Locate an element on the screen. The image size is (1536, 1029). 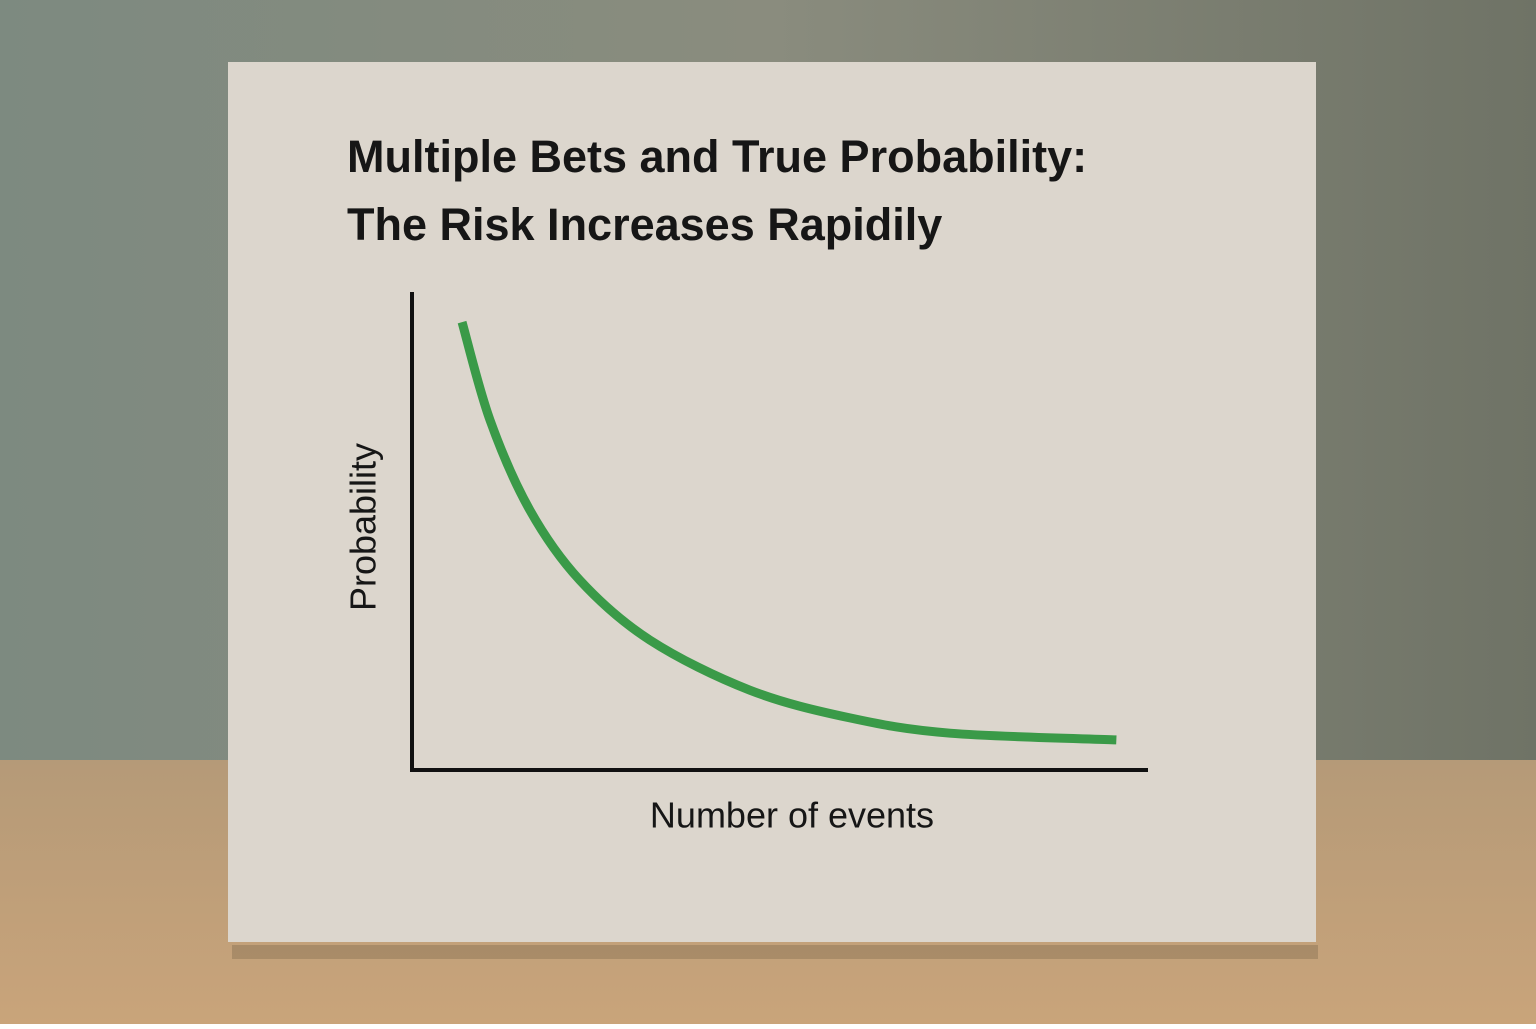
y-axis-label: Probability is located at coordinates (363, 527).